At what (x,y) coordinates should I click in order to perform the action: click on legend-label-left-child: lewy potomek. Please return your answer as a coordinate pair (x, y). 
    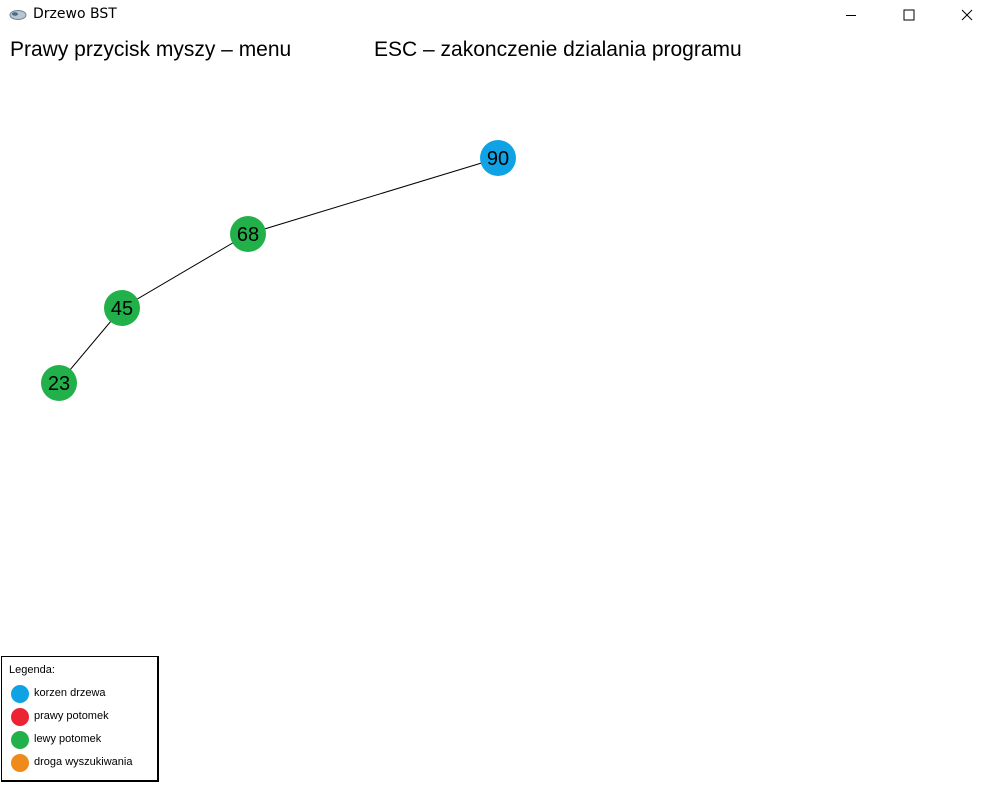
    Looking at the image, I should click on (68, 739).